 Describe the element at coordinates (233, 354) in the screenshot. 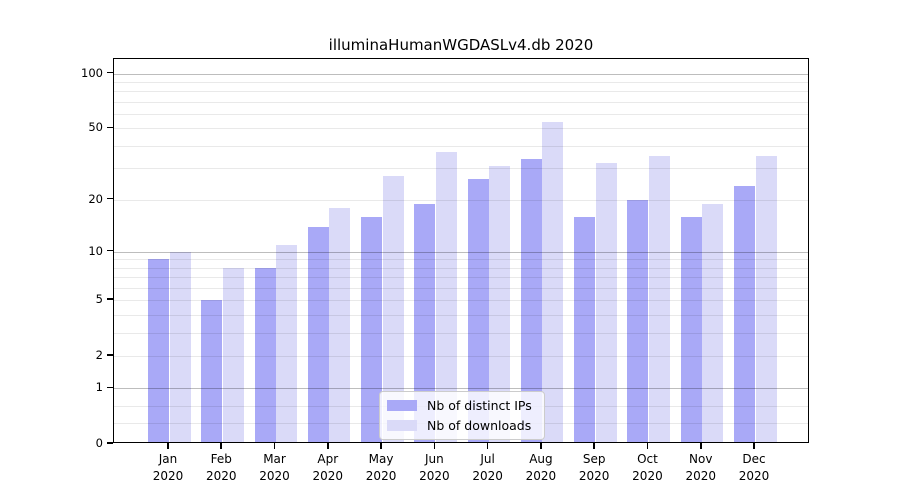

I see `bar-nb-of-downloads-feb` at that location.